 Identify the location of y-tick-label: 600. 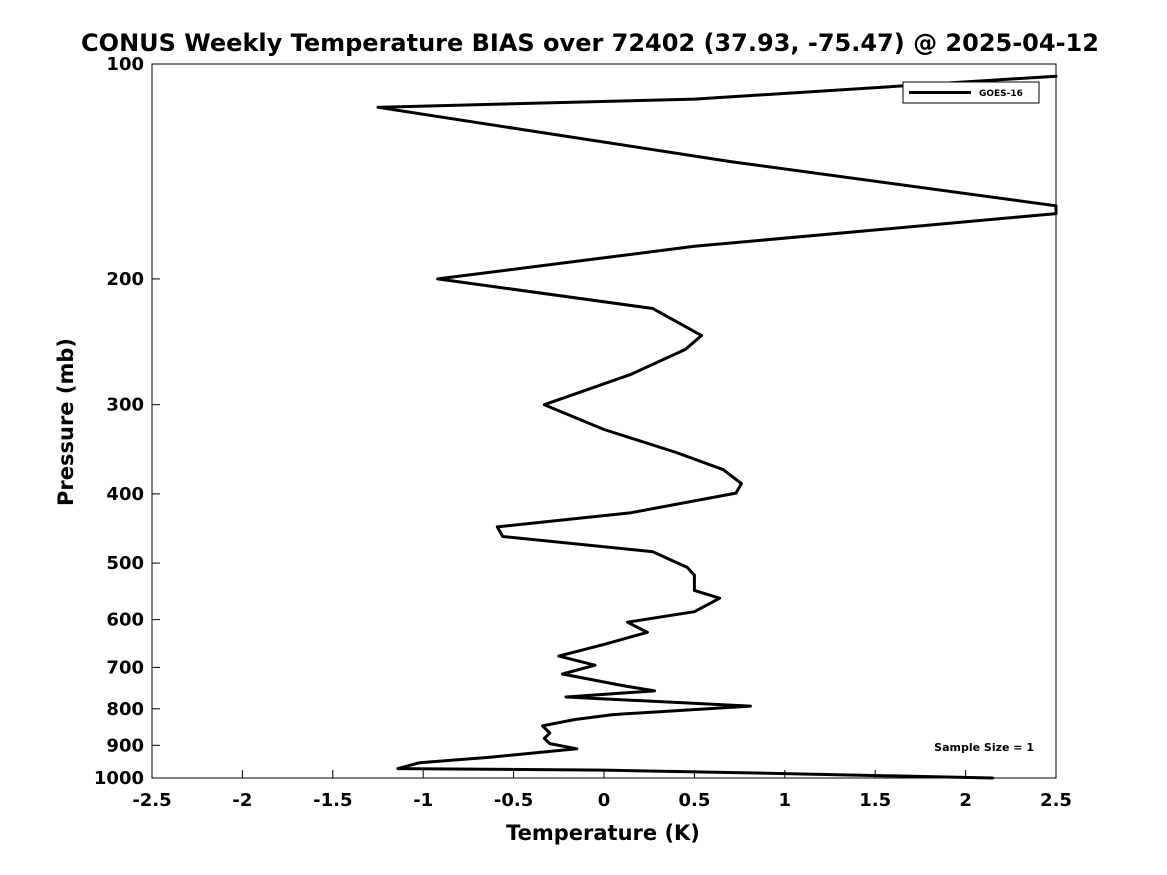
(125, 620).